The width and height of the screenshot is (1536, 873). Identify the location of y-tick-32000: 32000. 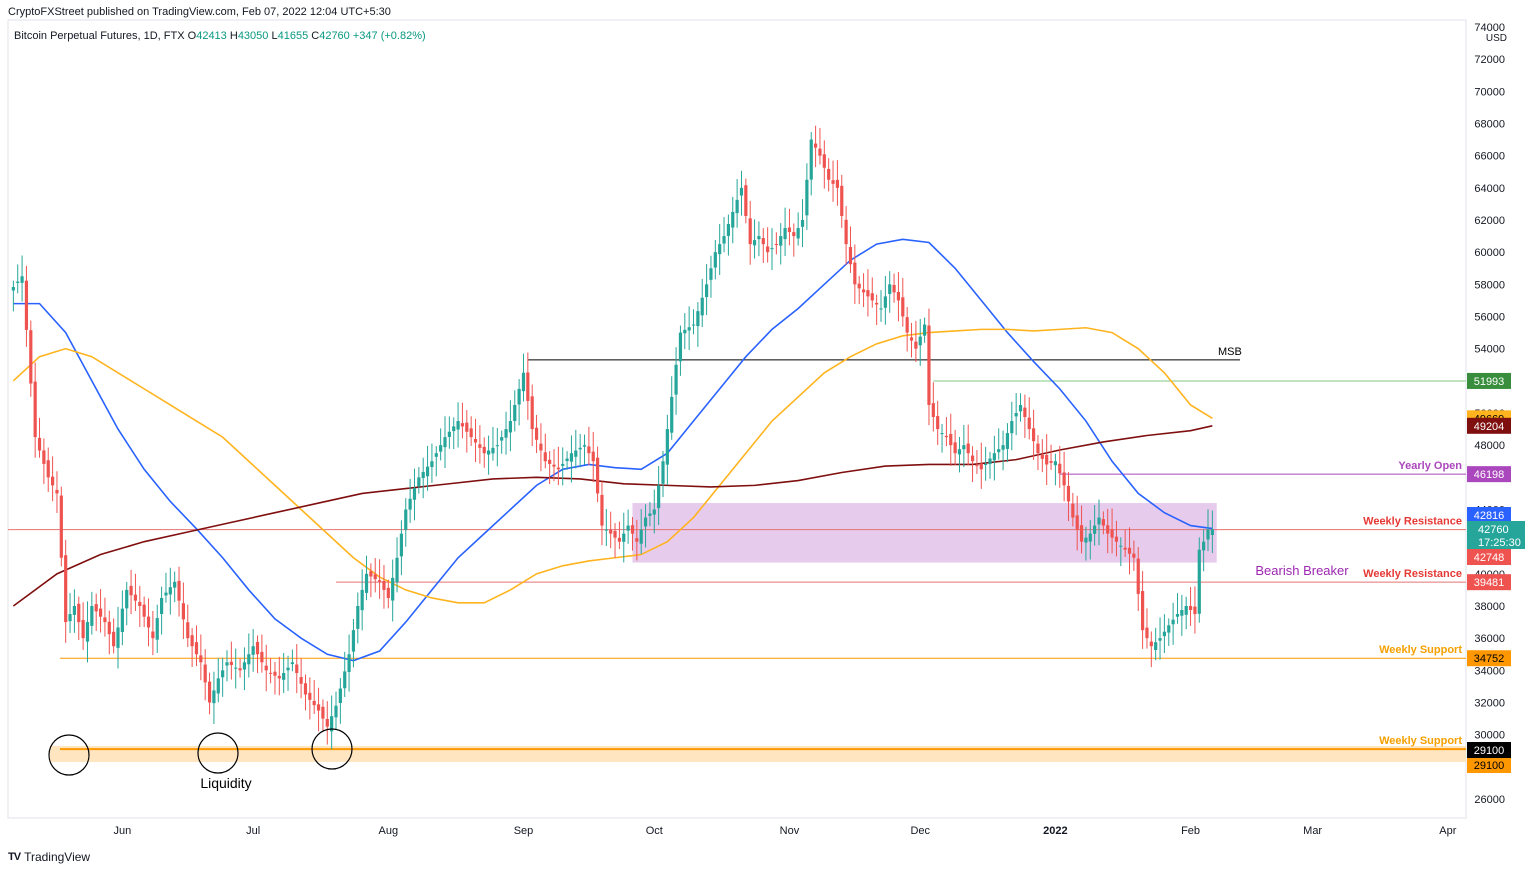
(1489, 704).